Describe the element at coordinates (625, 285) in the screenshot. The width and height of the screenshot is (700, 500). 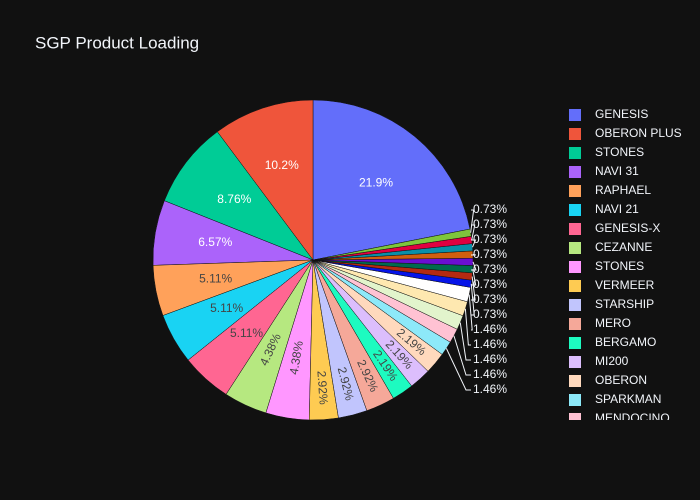
I see `legend-label: VERMEER` at that location.